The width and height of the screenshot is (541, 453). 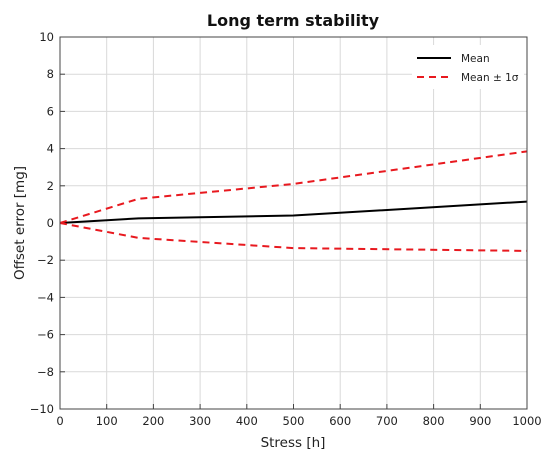 I want to click on series-line-lower-sigma, so click(x=293, y=237).